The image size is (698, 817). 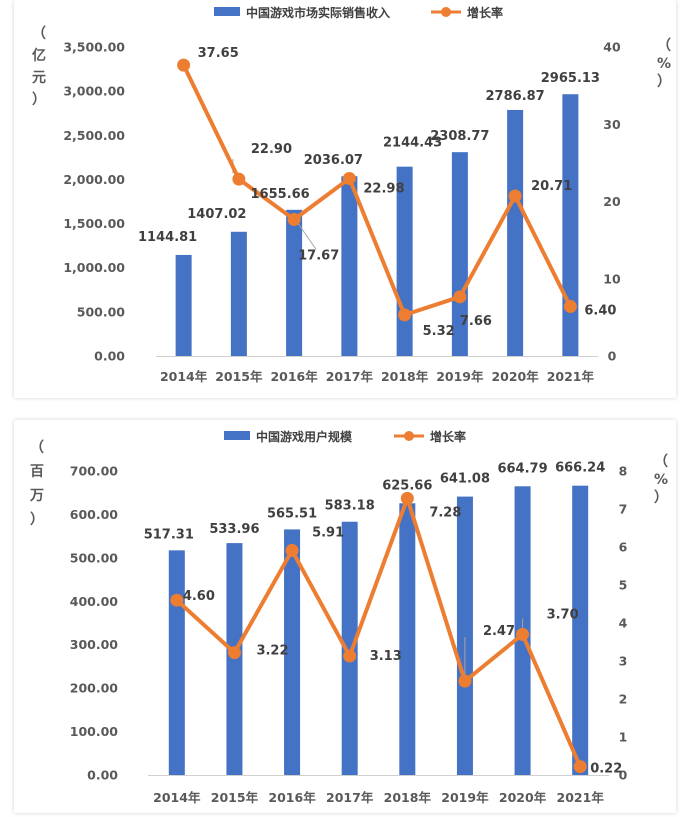 I want to click on bar-data-label: 565.51, so click(x=292, y=513).